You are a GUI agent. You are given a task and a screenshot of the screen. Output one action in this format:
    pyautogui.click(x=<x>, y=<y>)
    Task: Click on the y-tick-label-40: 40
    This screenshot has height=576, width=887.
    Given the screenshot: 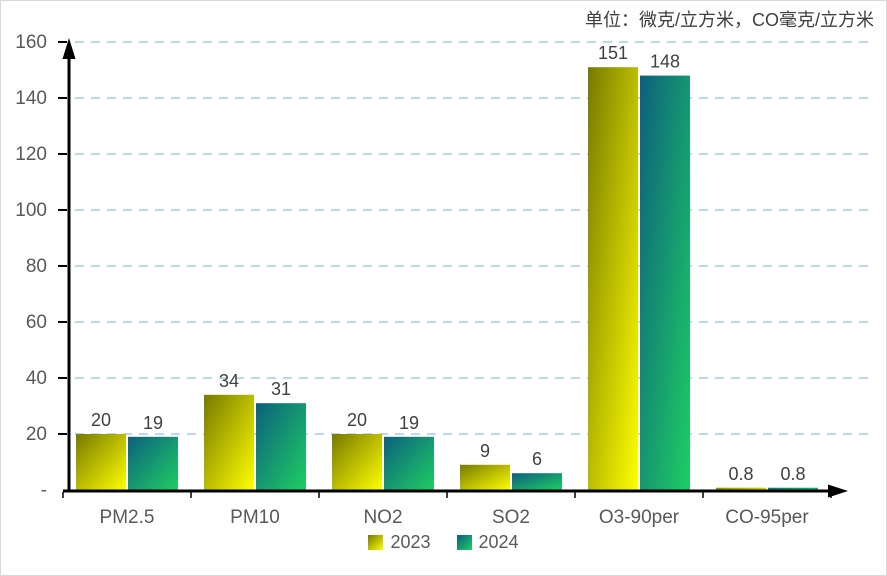 What is the action you would take?
    pyautogui.click(x=36, y=378)
    